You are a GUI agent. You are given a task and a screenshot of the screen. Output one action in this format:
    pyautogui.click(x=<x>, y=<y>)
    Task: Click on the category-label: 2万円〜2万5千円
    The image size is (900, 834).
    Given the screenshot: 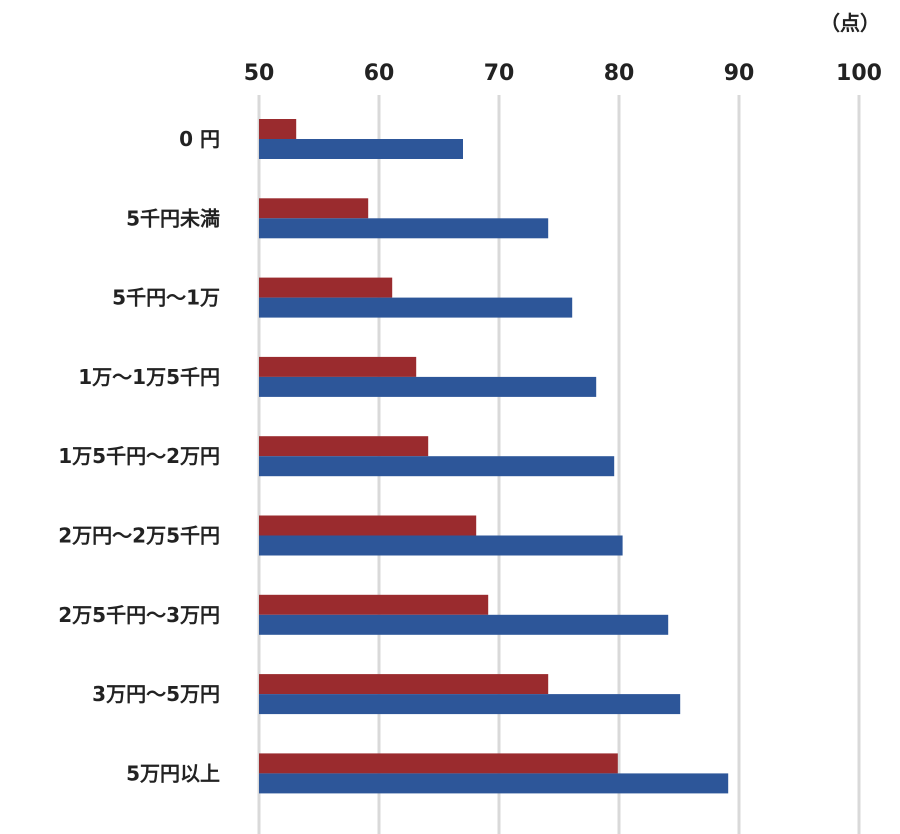 What is the action you would take?
    pyautogui.click(x=139, y=536)
    